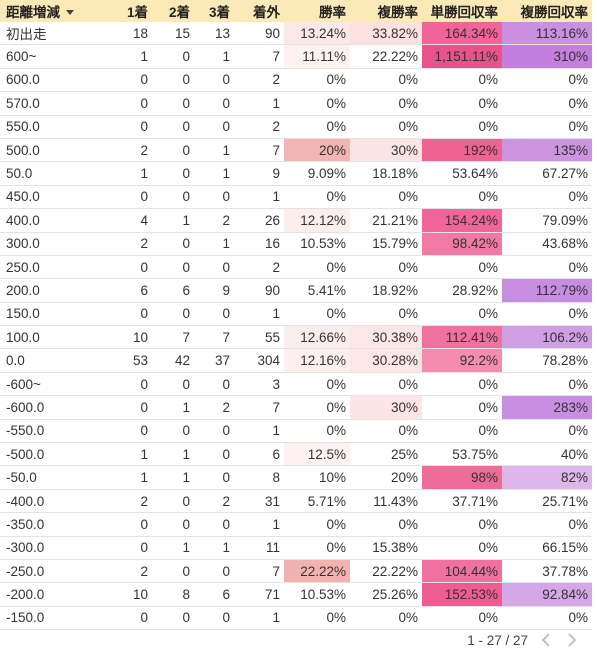  Describe the element at coordinates (259, 11) in the screenshot. I see `column-header: 着外` at that location.